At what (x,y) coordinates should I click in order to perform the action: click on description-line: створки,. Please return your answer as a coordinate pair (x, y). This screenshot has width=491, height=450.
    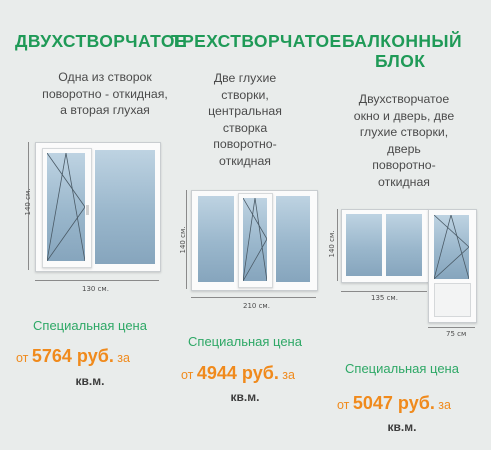
    Looking at the image, I should click on (245, 94).